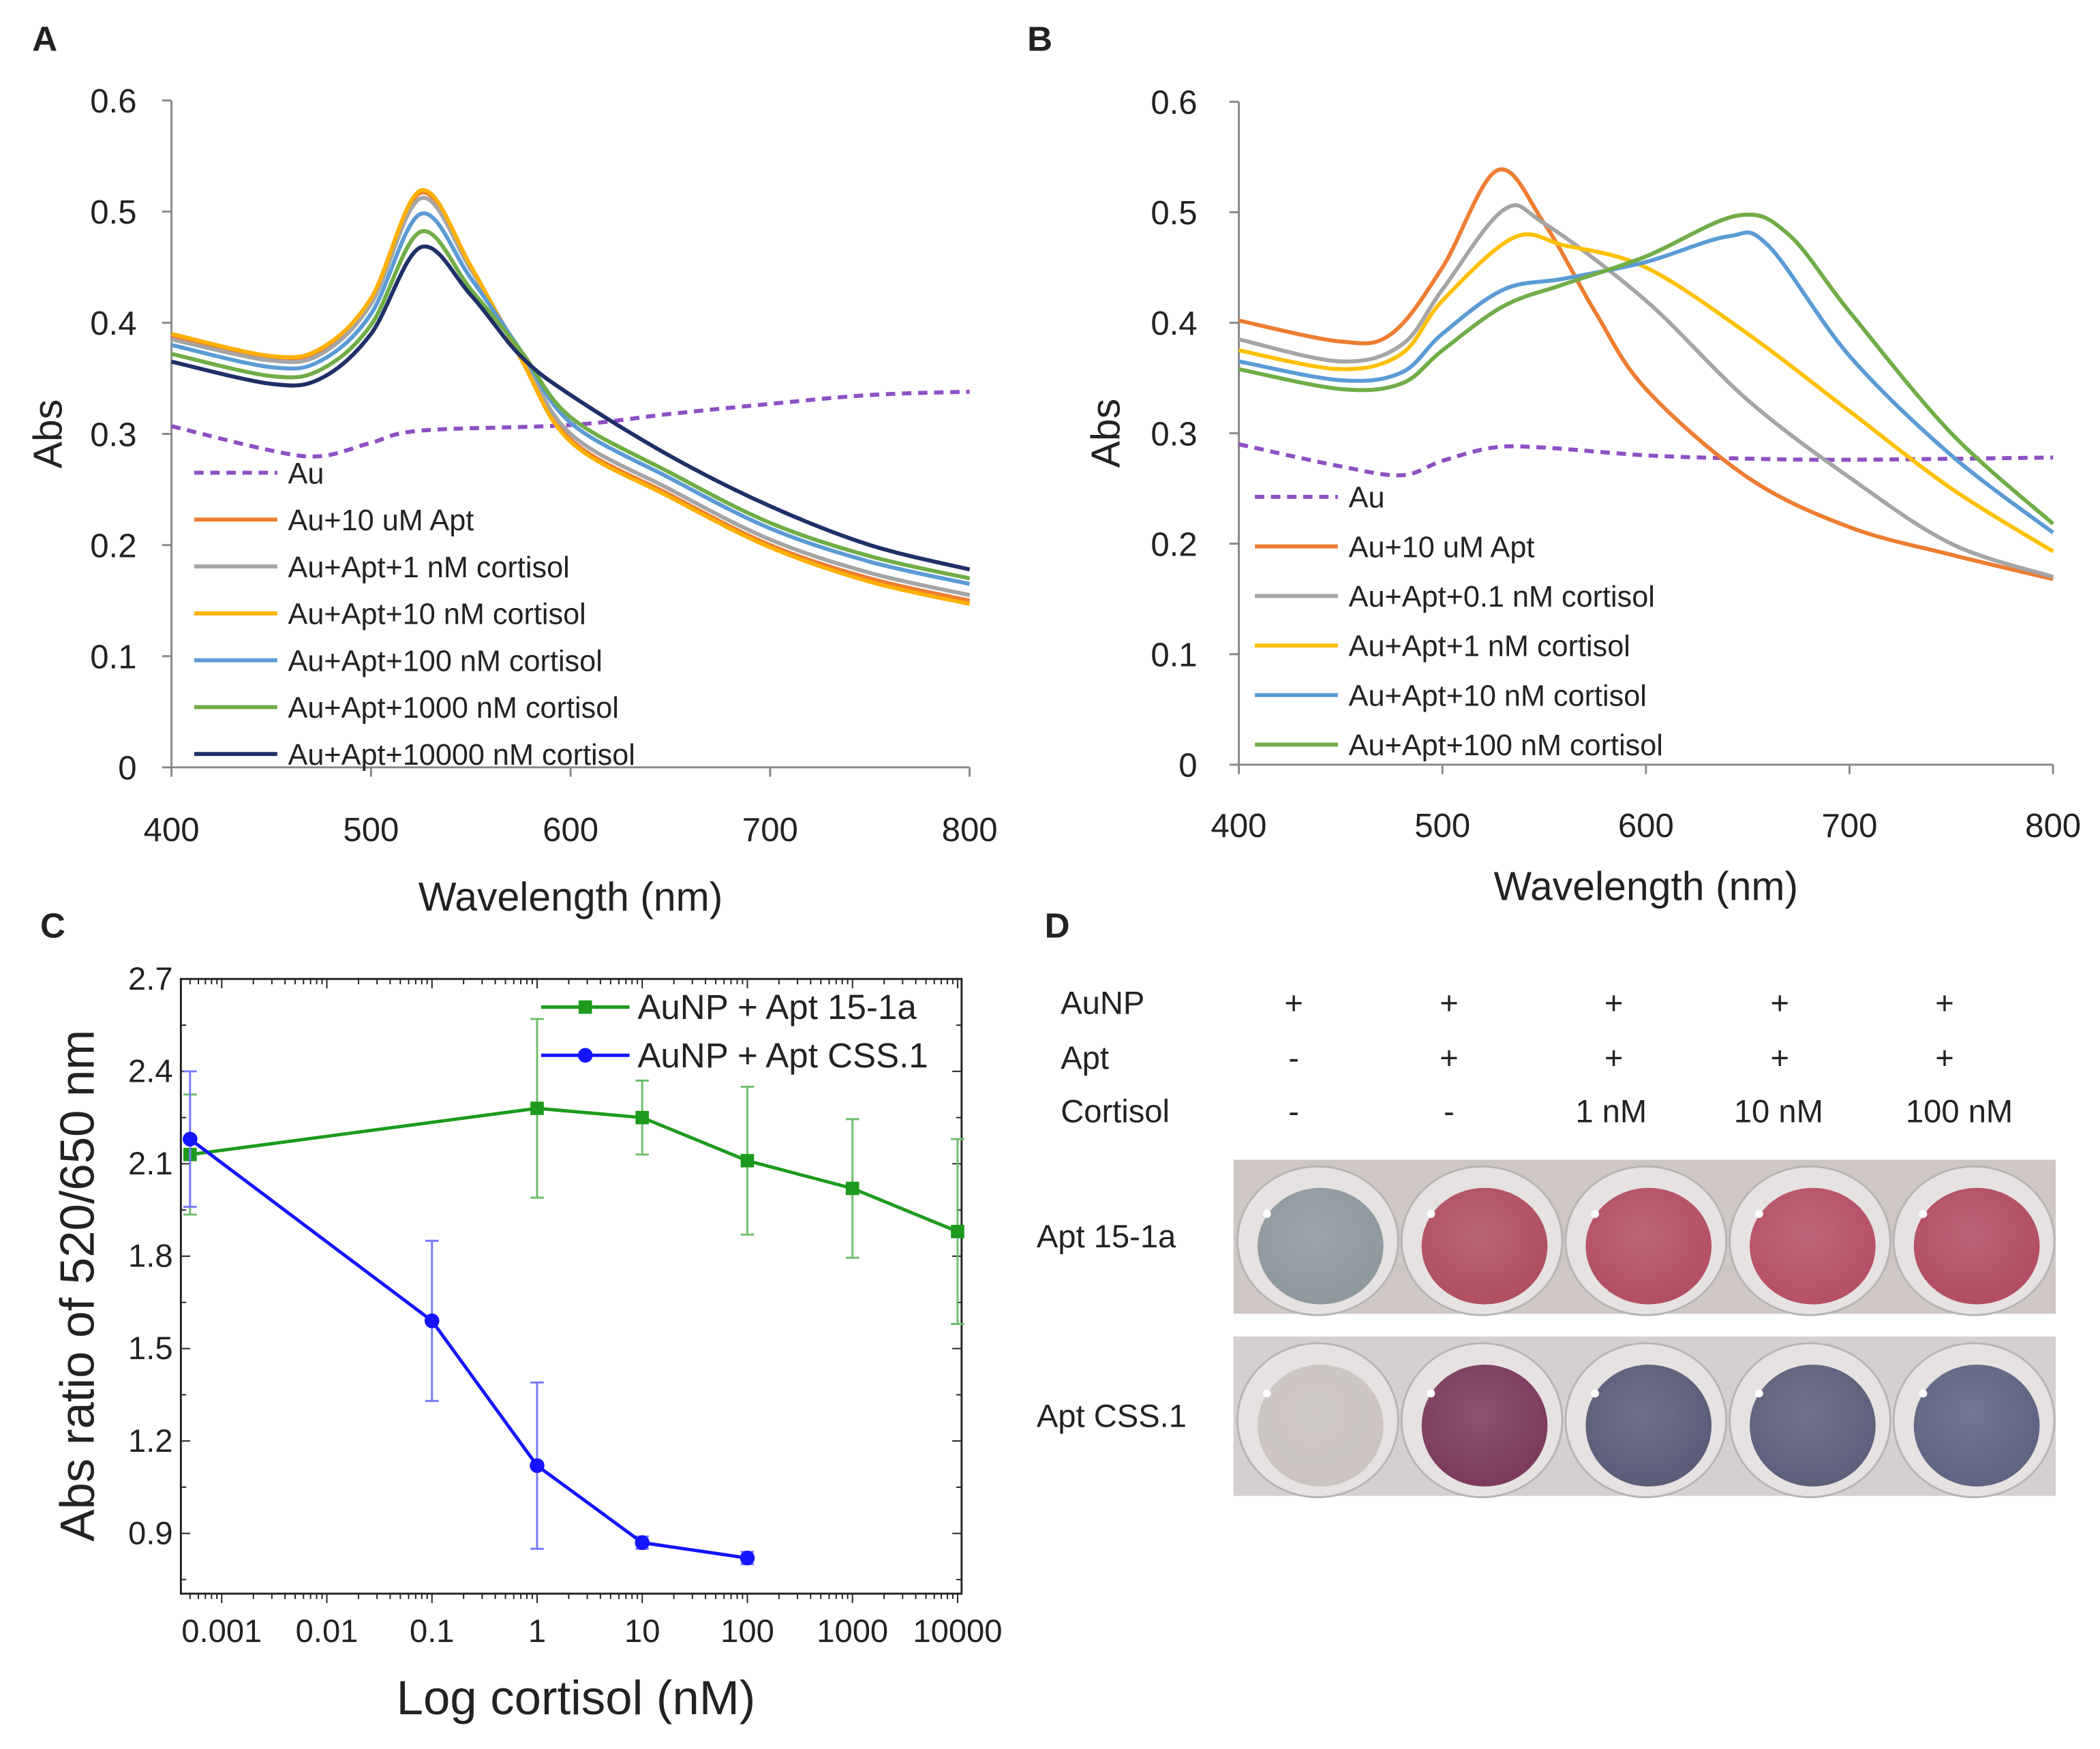 Image resolution: width=2100 pixels, height=1749 pixels. Describe the element at coordinates (1085, 1057) in the screenshot. I see `row-header-apt: Apt` at that location.